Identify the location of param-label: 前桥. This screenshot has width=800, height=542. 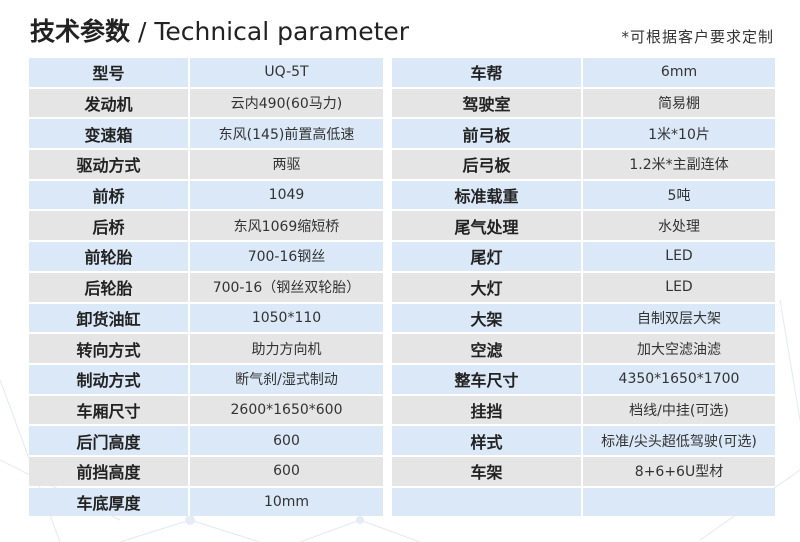
(109, 195).